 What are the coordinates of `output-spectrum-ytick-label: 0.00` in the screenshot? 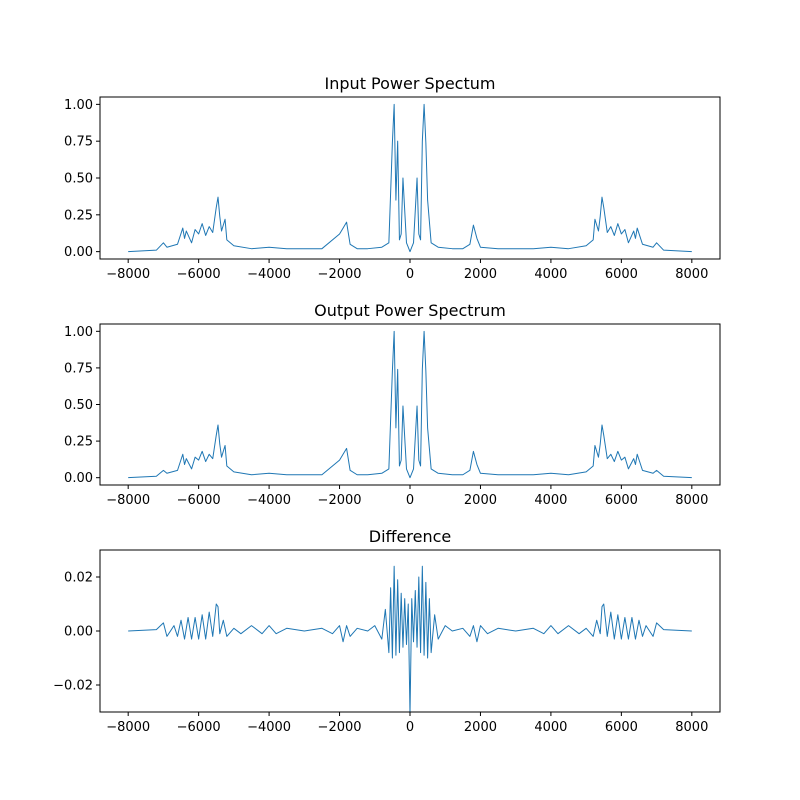 It's located at (78, 478).